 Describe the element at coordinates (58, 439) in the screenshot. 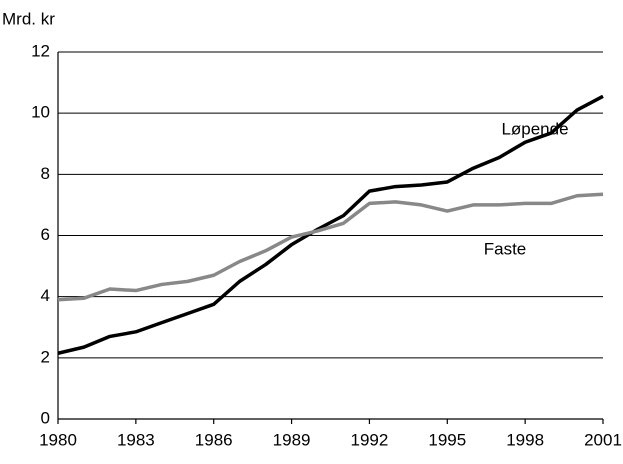

I see `x-tick-label: 1980` at that location.